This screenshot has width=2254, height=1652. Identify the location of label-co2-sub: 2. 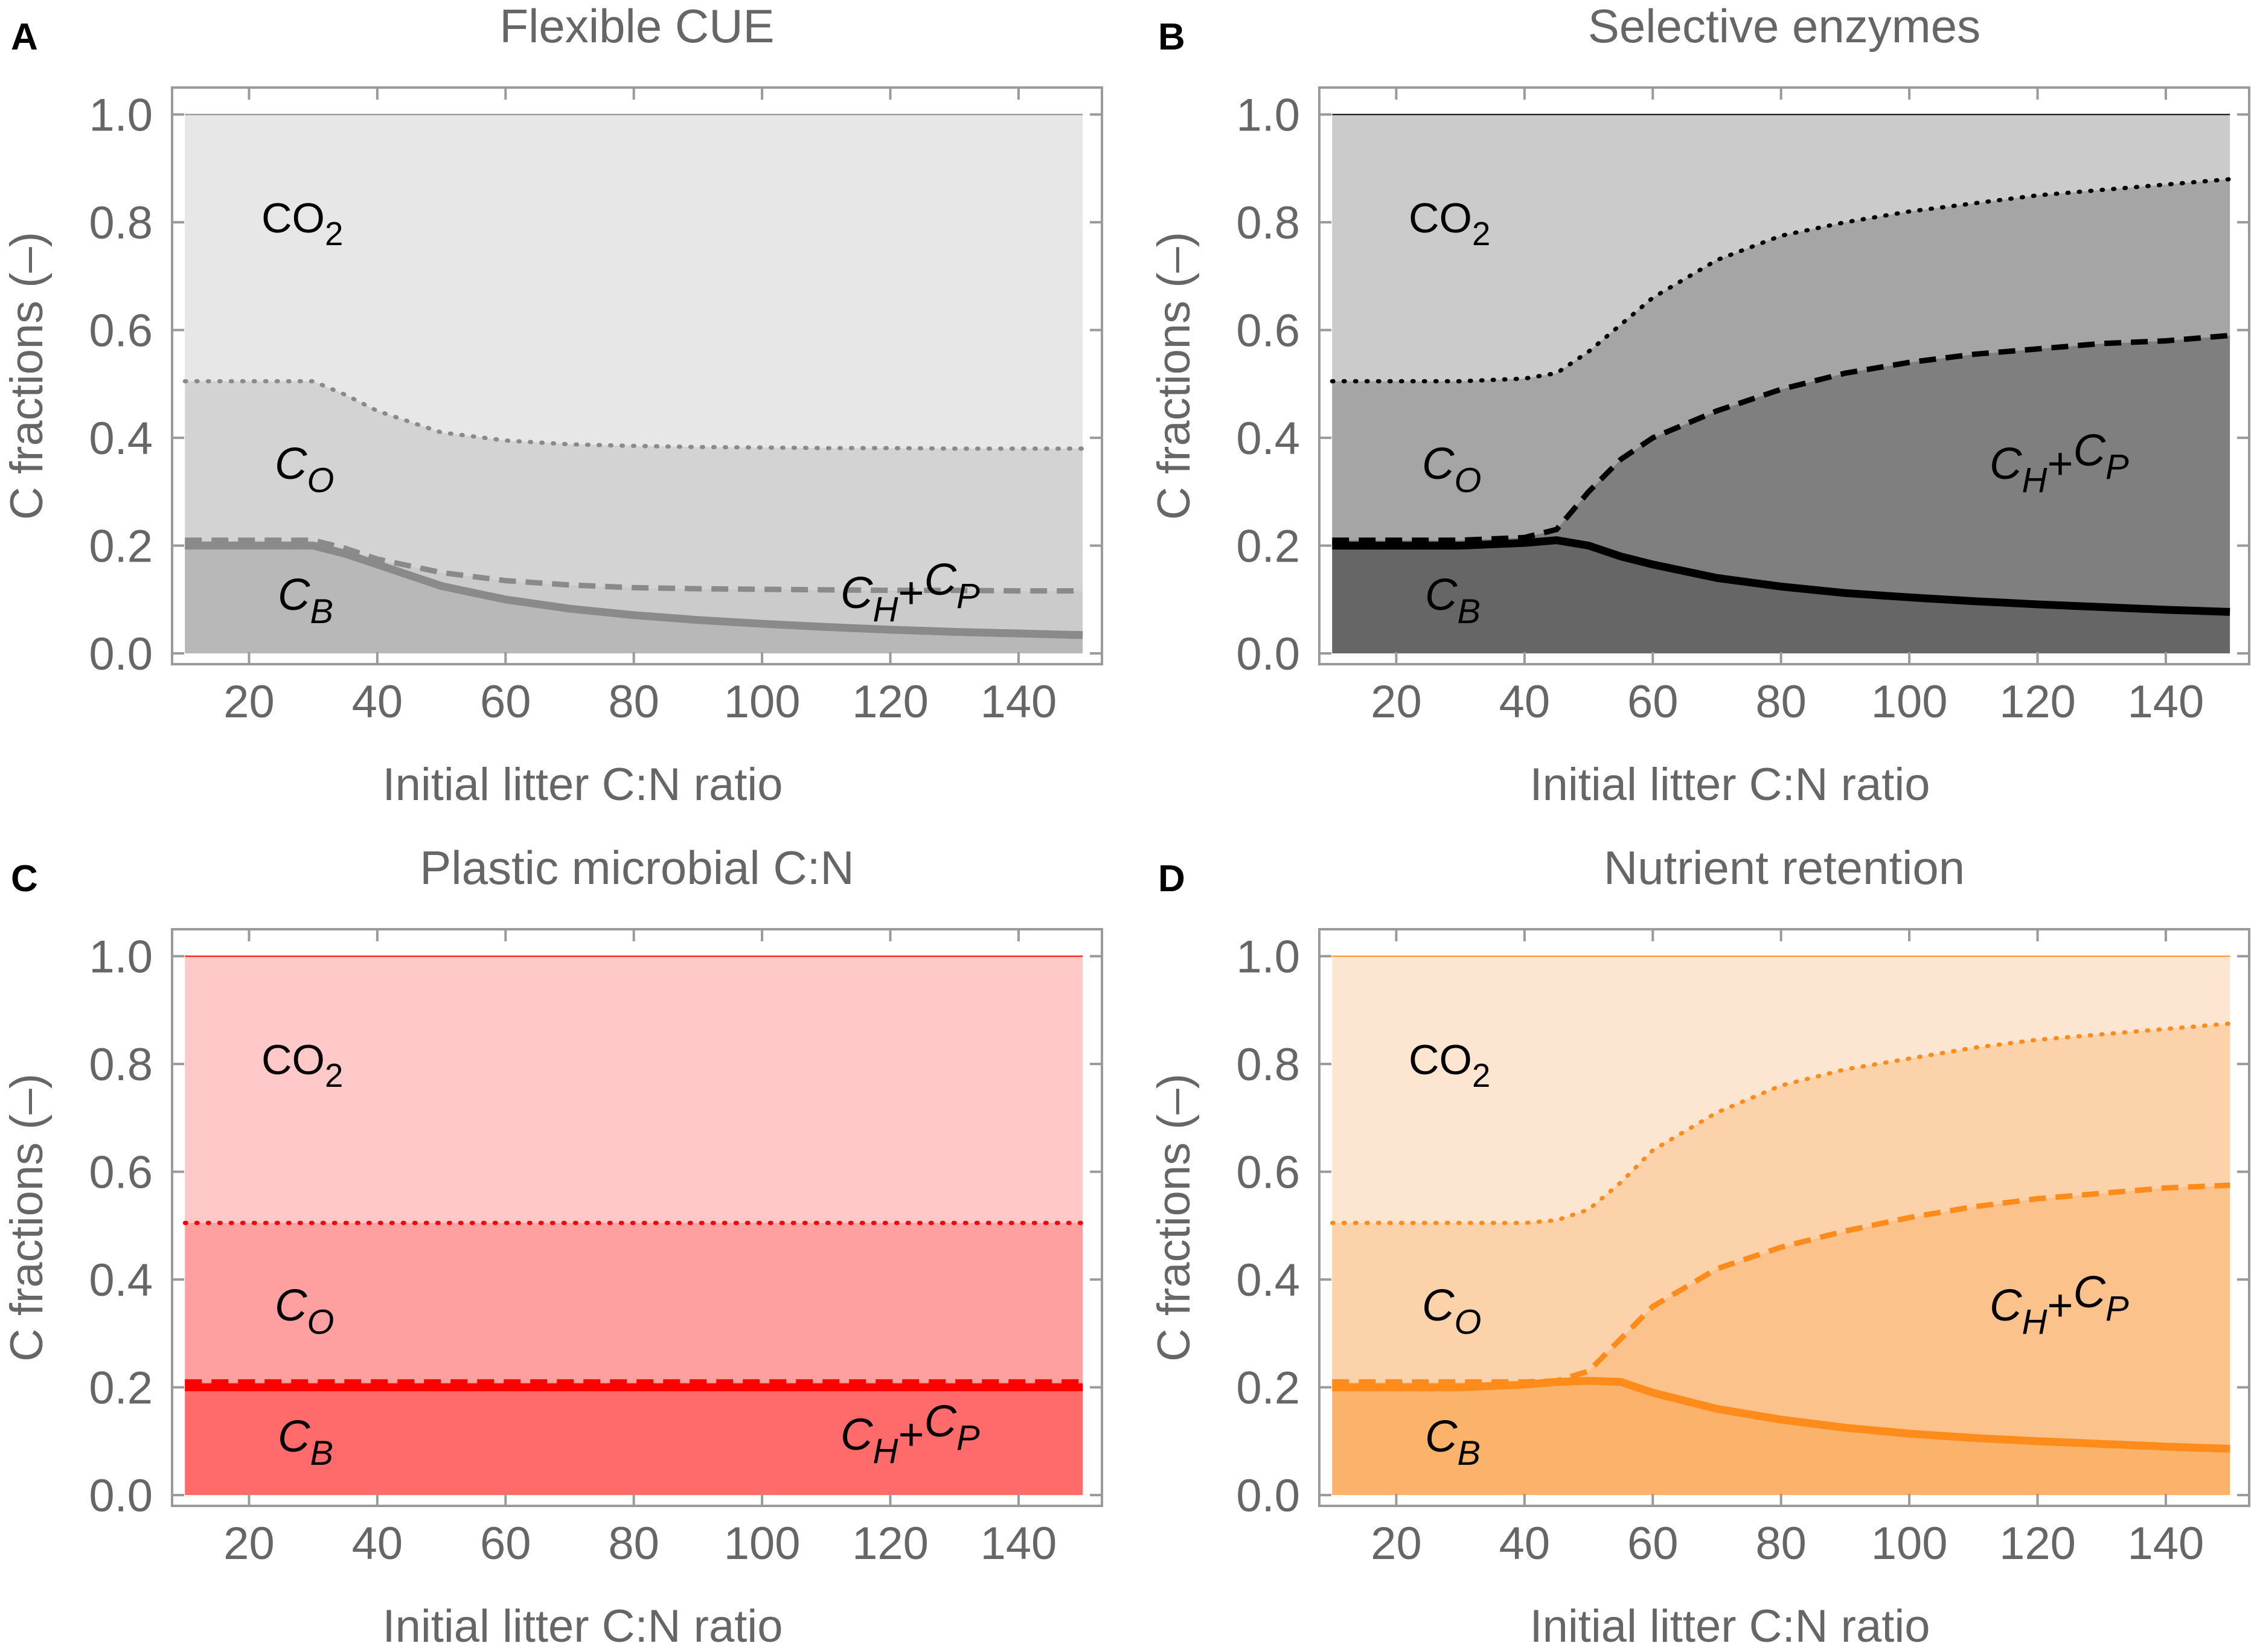
(1481, 1075).